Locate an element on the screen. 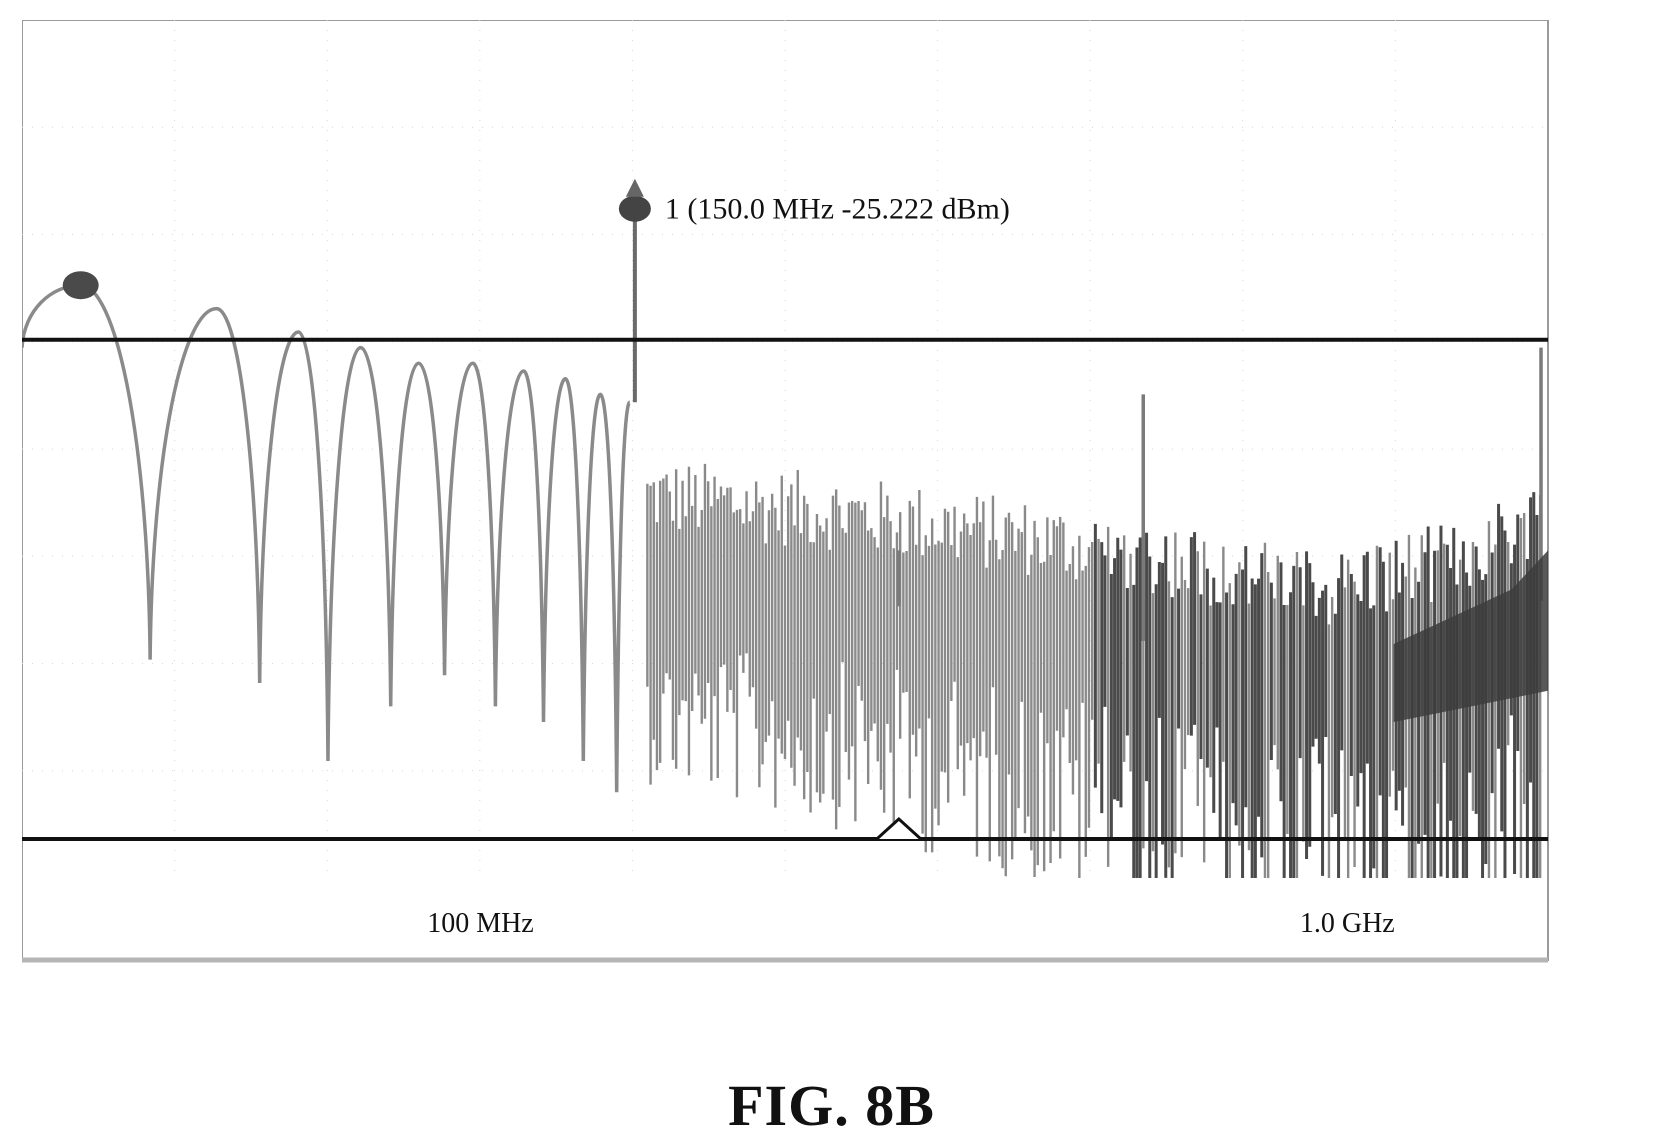  marker-1-arrow is located at coordinates (634, 187).